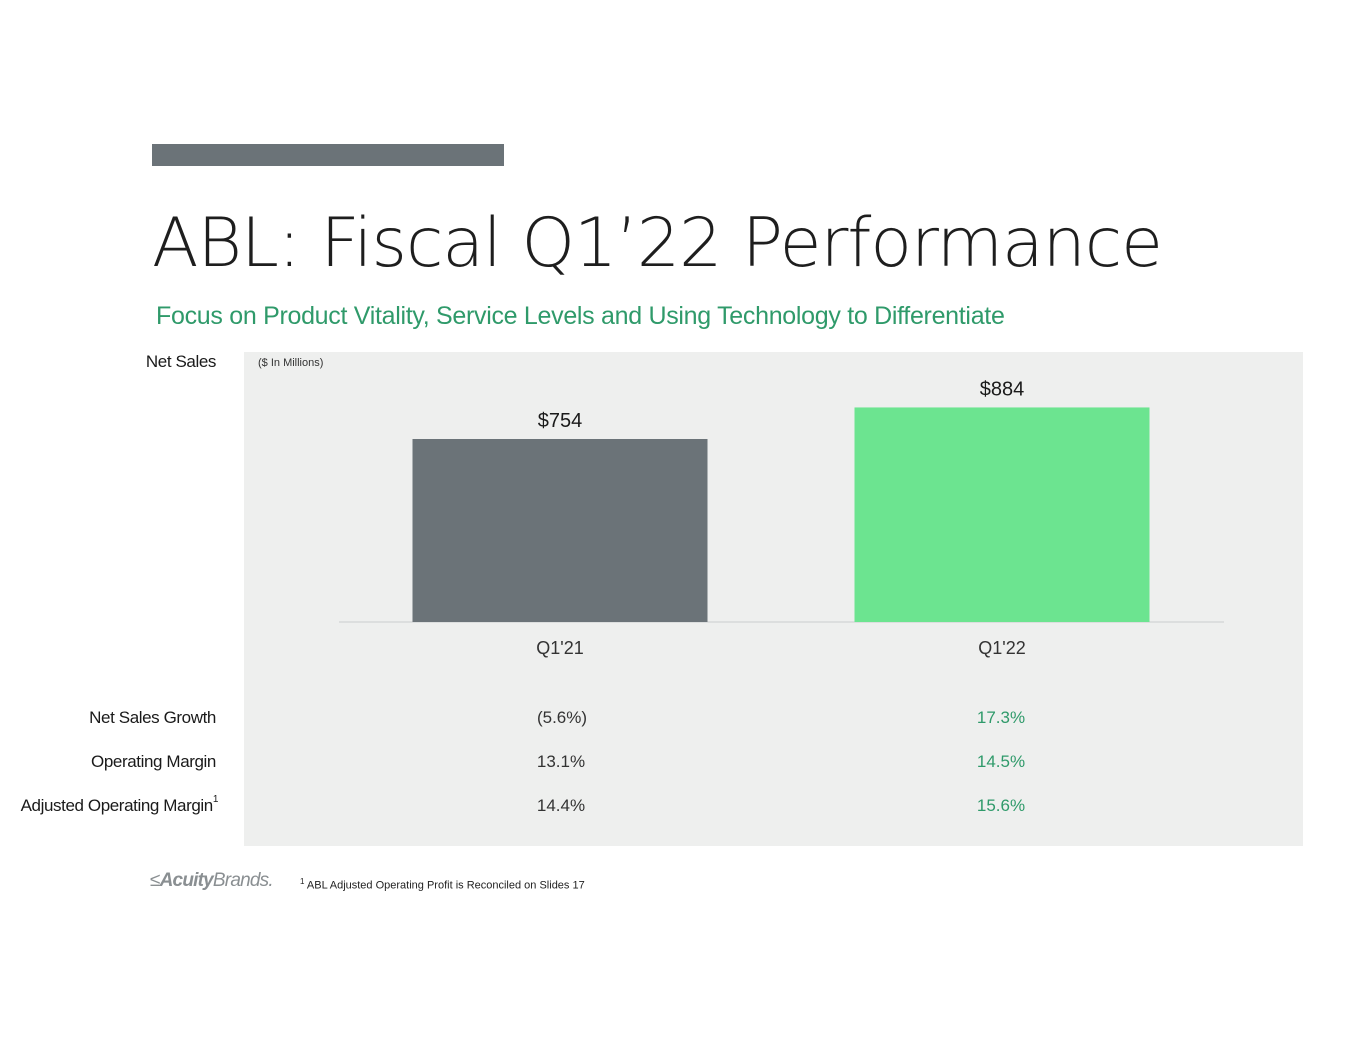  What do you see at coordinates (153, 761) in the screenshot?
I see `operating-margin-label: Operating Margin` at bounding box center [153, 761].